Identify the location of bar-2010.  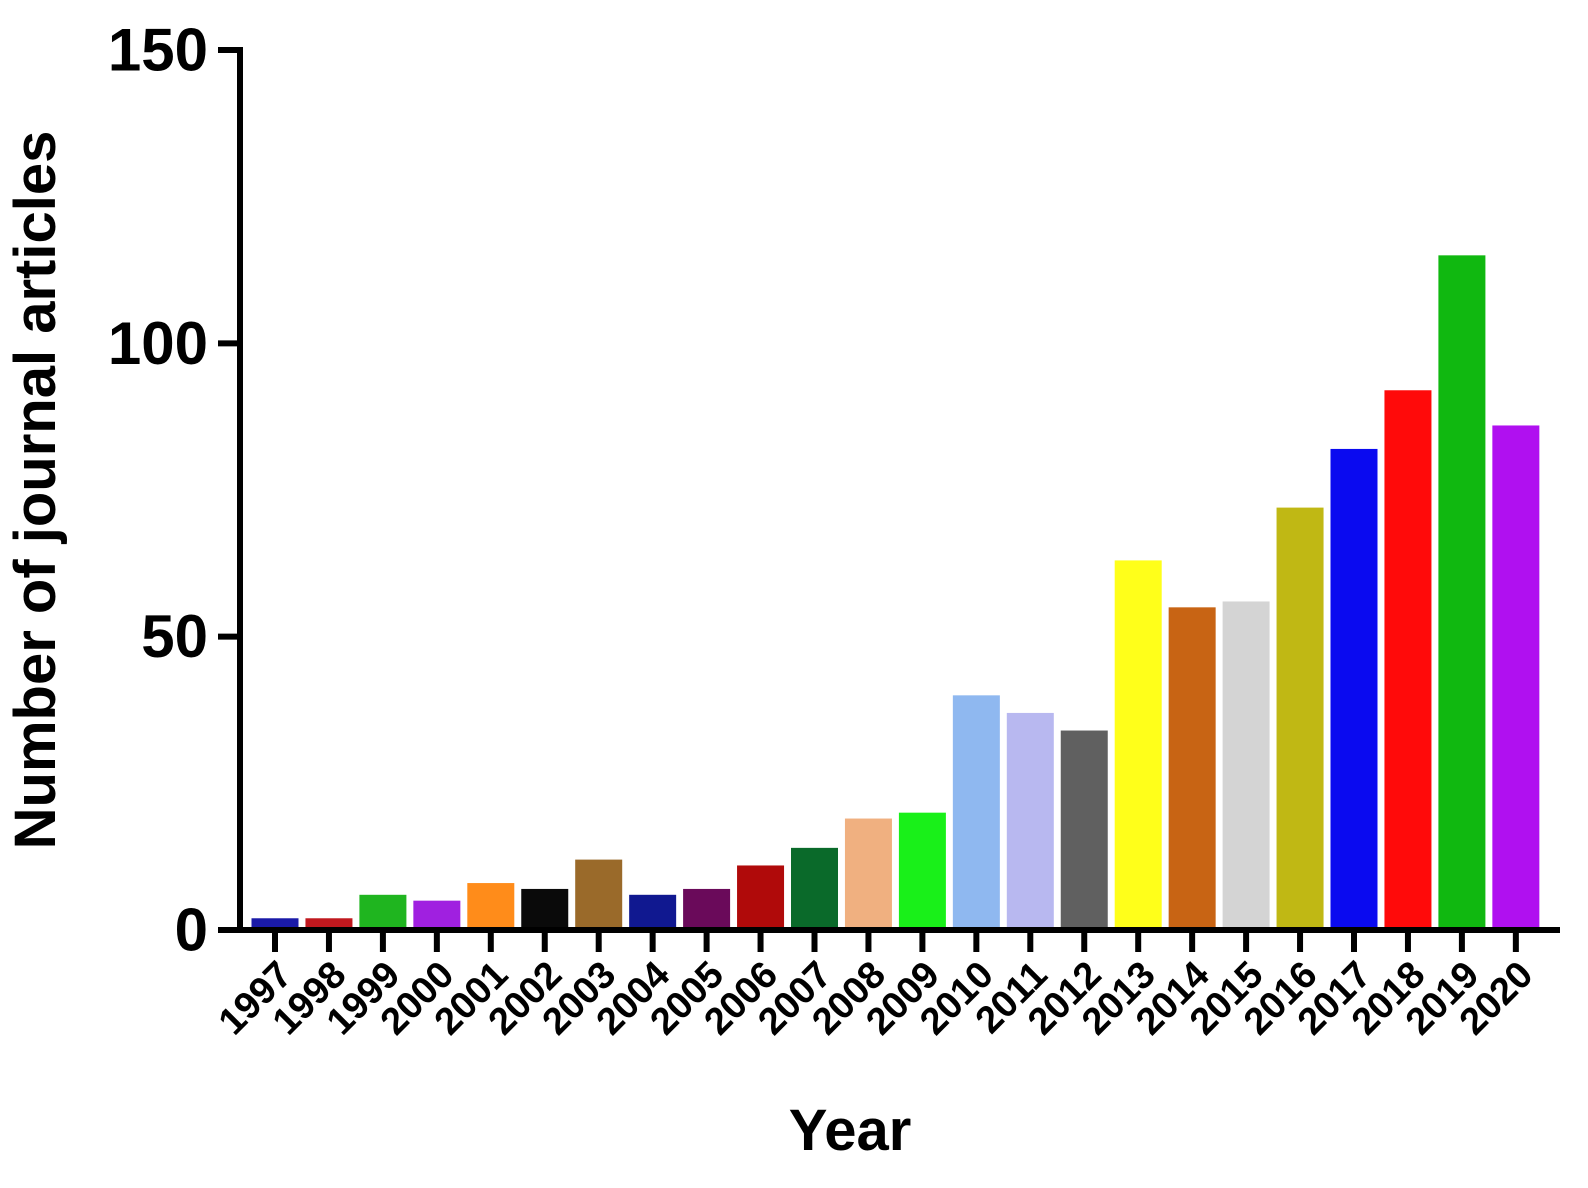
(976, 812).